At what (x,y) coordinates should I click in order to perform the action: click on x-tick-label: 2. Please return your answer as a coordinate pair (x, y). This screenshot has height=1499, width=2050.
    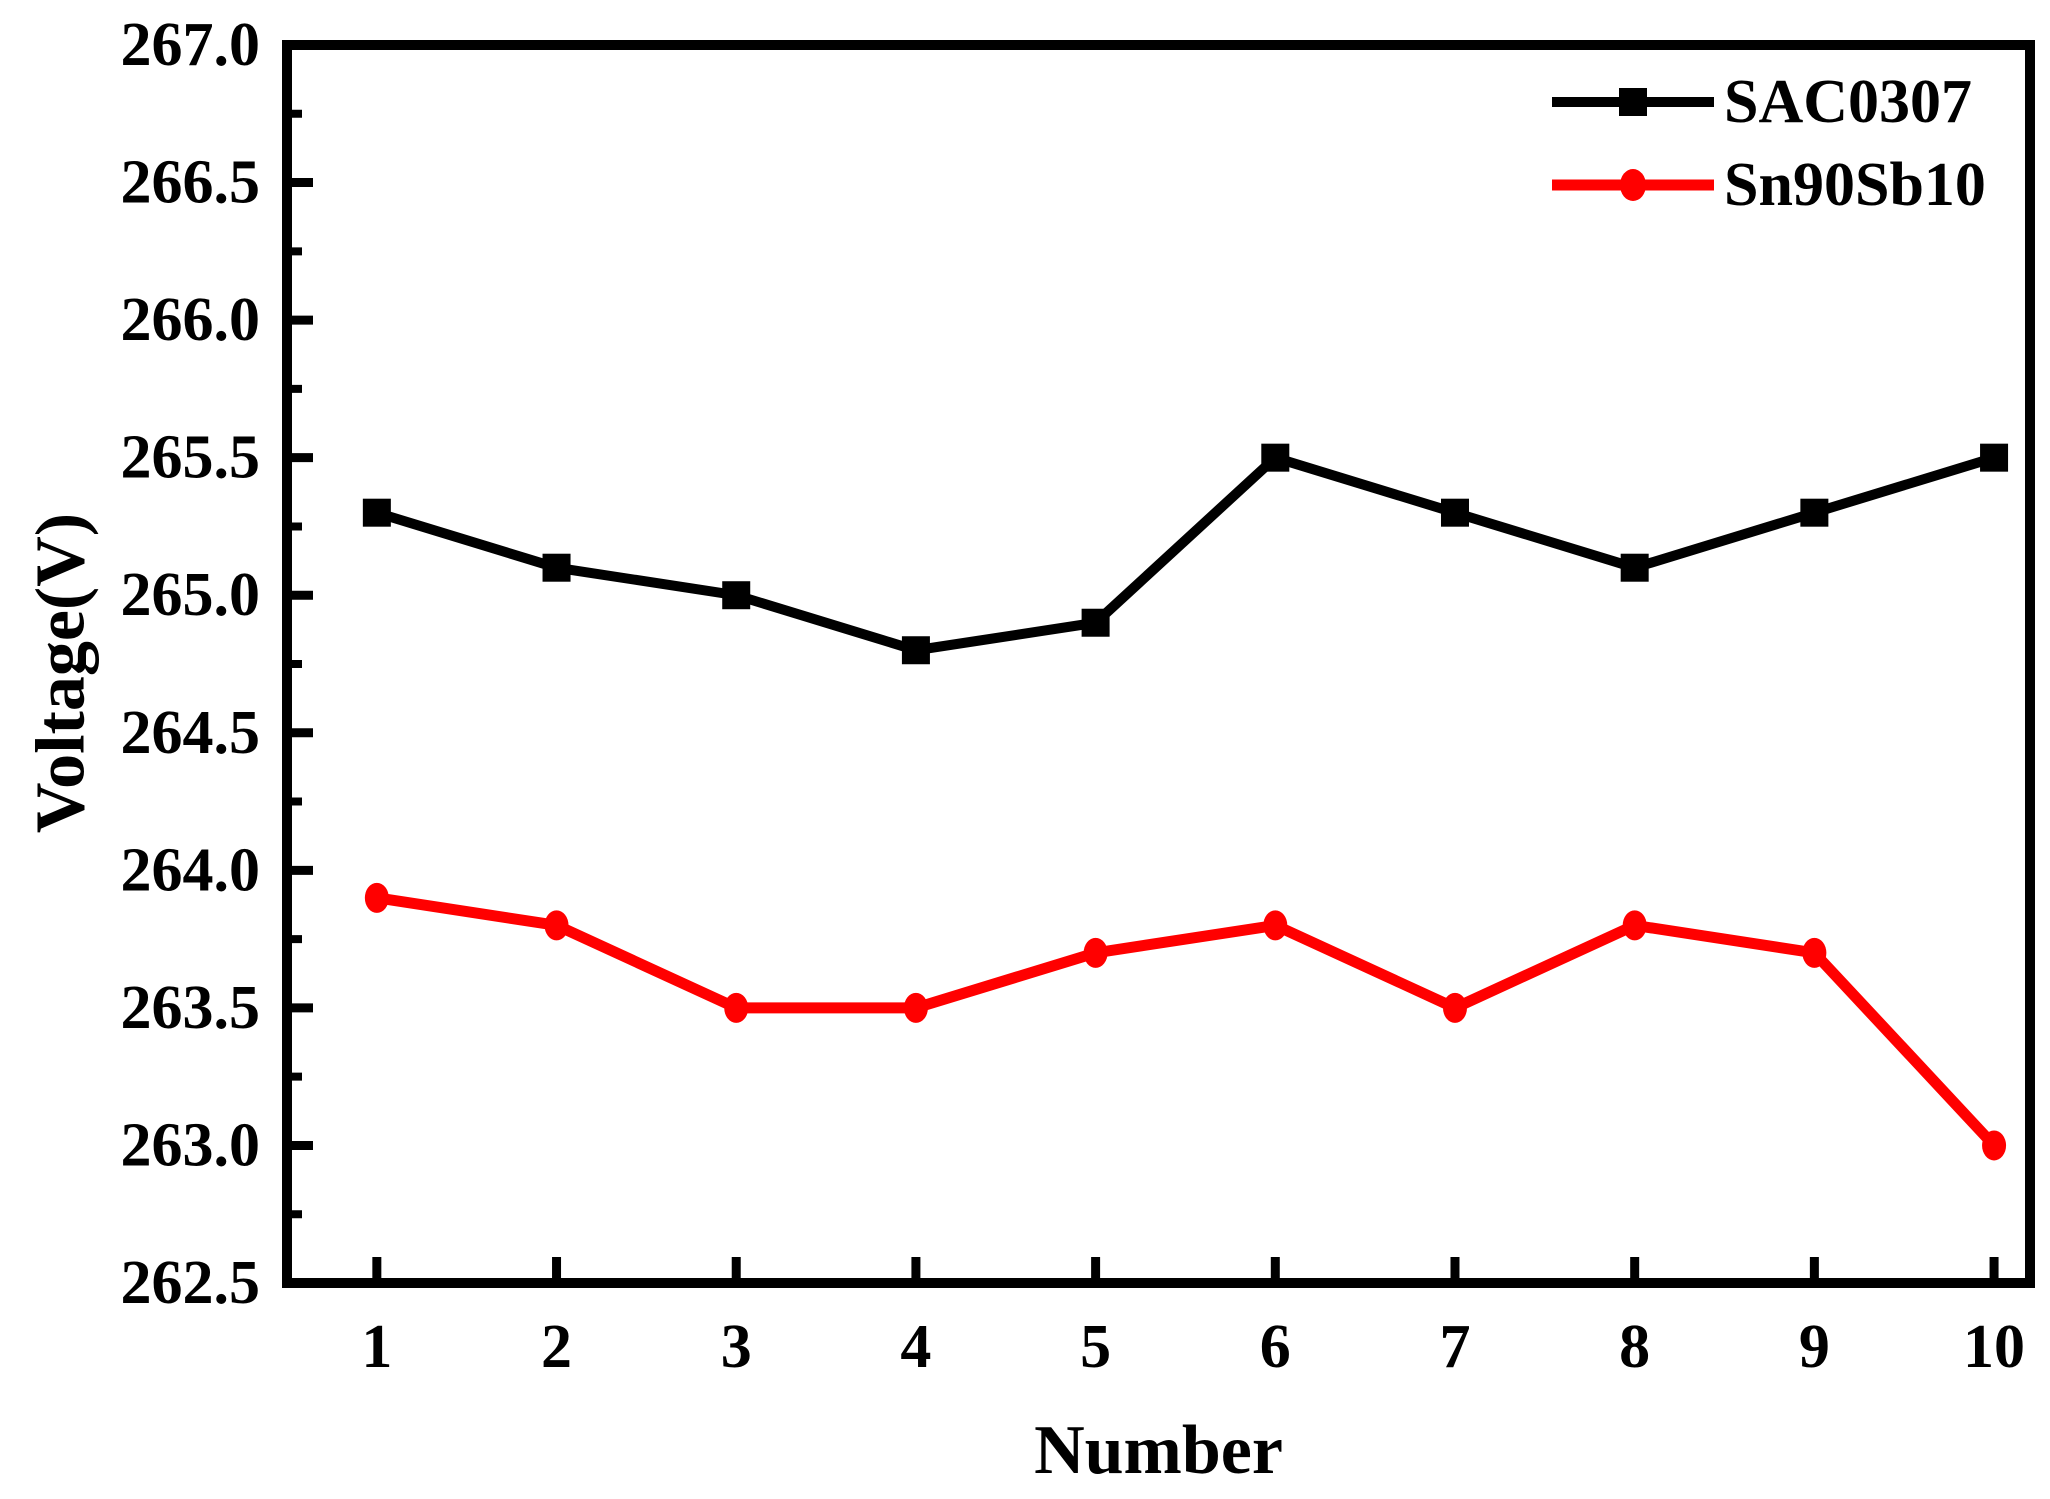
    Looking at the image, I should click on (556, 1347).